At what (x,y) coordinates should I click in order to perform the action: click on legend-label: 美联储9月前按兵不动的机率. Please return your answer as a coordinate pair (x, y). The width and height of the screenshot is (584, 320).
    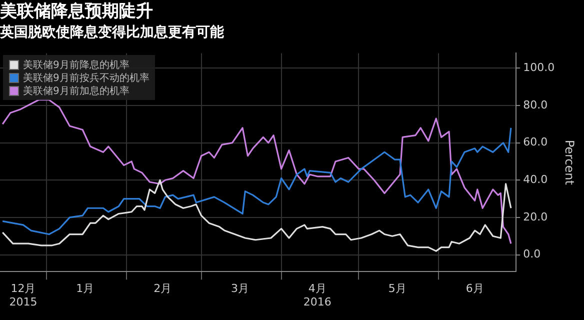
    Looking at the image, I should click on (86, 78).